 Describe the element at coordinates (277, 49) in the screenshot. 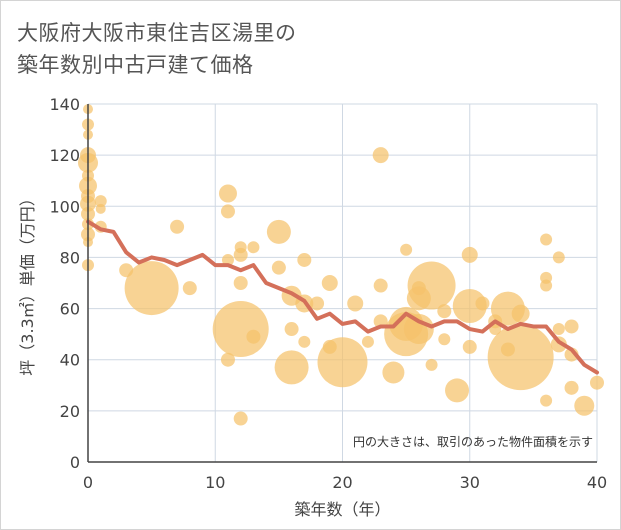

I see `chart-title: 大阪府大阪市東住吉区湯里の 築年数別中古戸建て価格` at that location.